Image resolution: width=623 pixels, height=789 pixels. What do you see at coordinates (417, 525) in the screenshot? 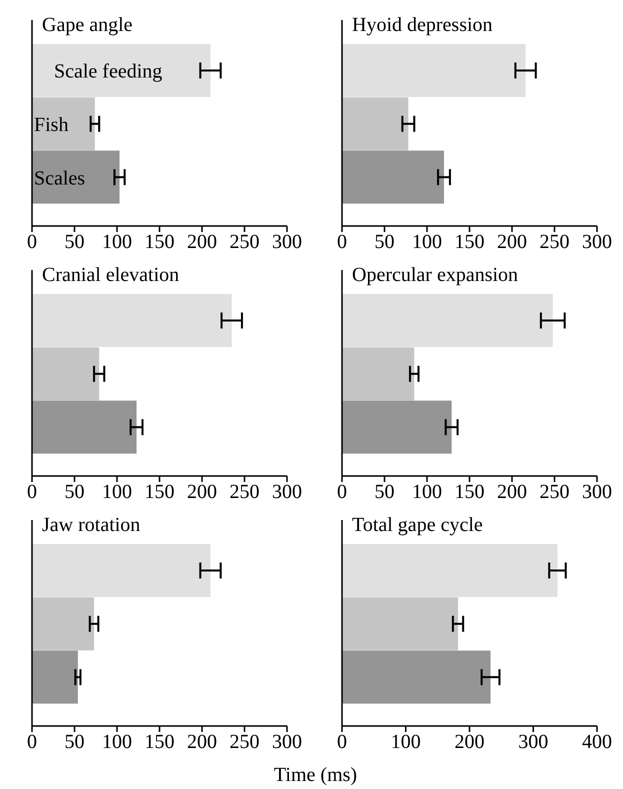
I see `chart-title: Total gape cycle` at bounding box center [417, 525].